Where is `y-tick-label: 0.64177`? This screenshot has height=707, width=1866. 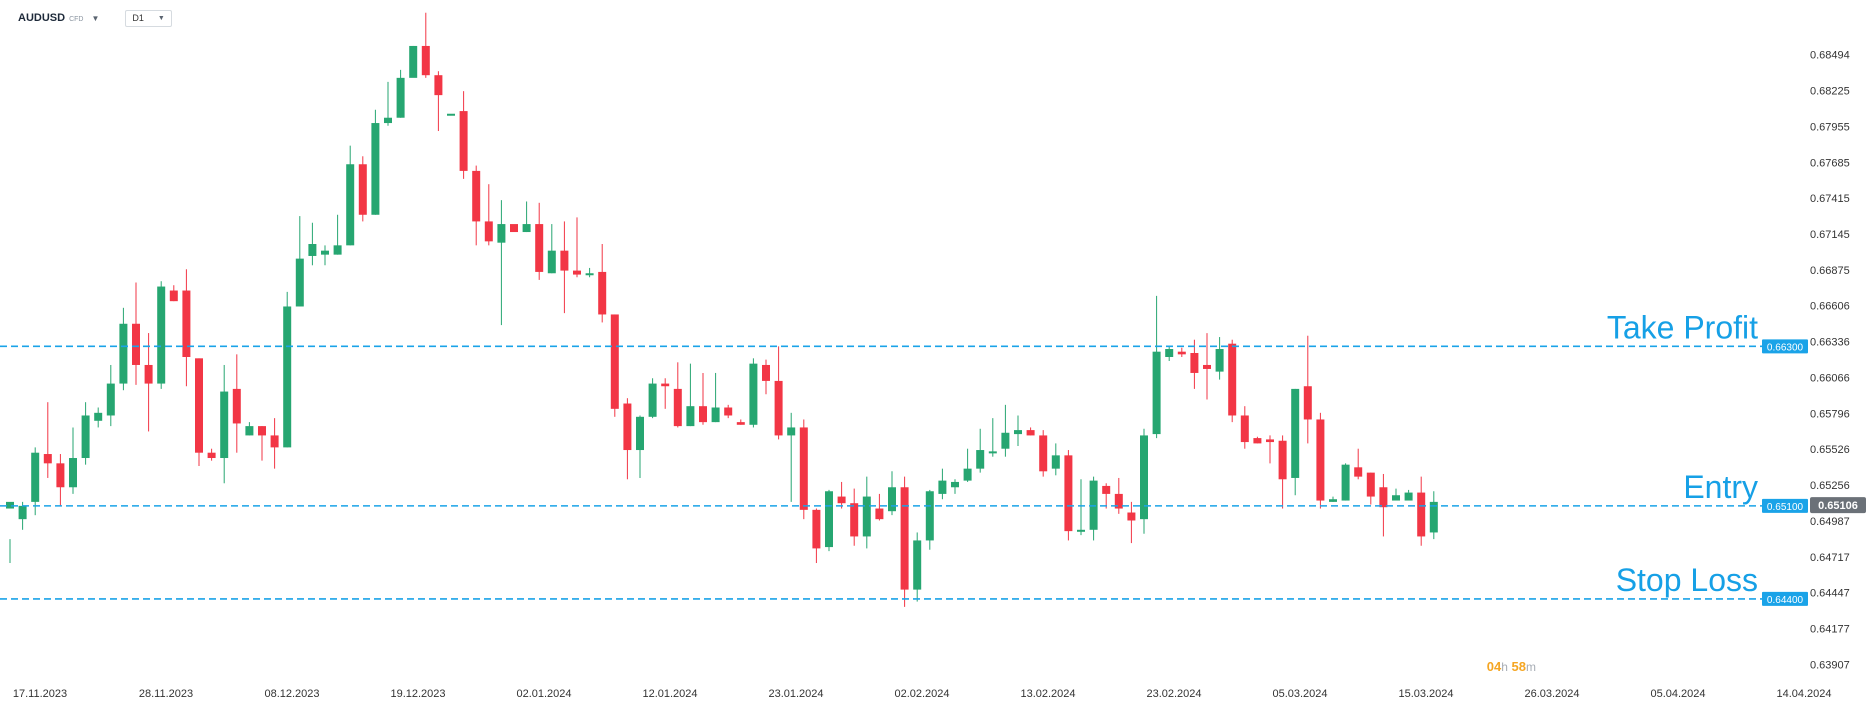 y-tick-label: 0.64177 is located at coordinates (1830, 630).